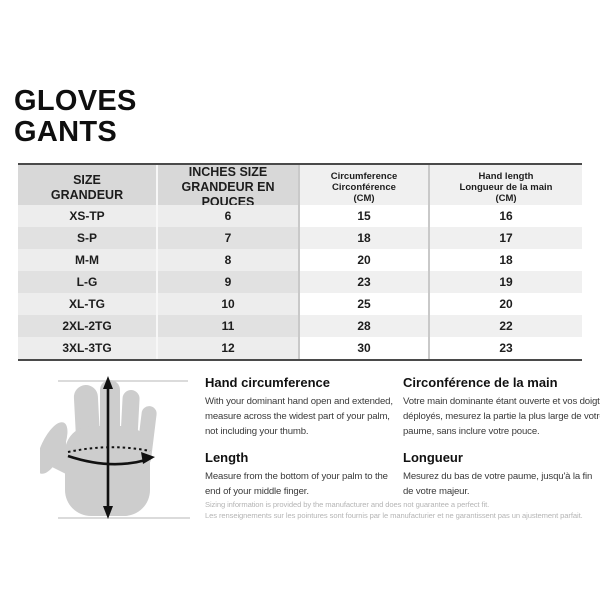 The height and width of the screenshot is (600, 600). I want to click on cell-hand-length: 17, so click(506, 238).